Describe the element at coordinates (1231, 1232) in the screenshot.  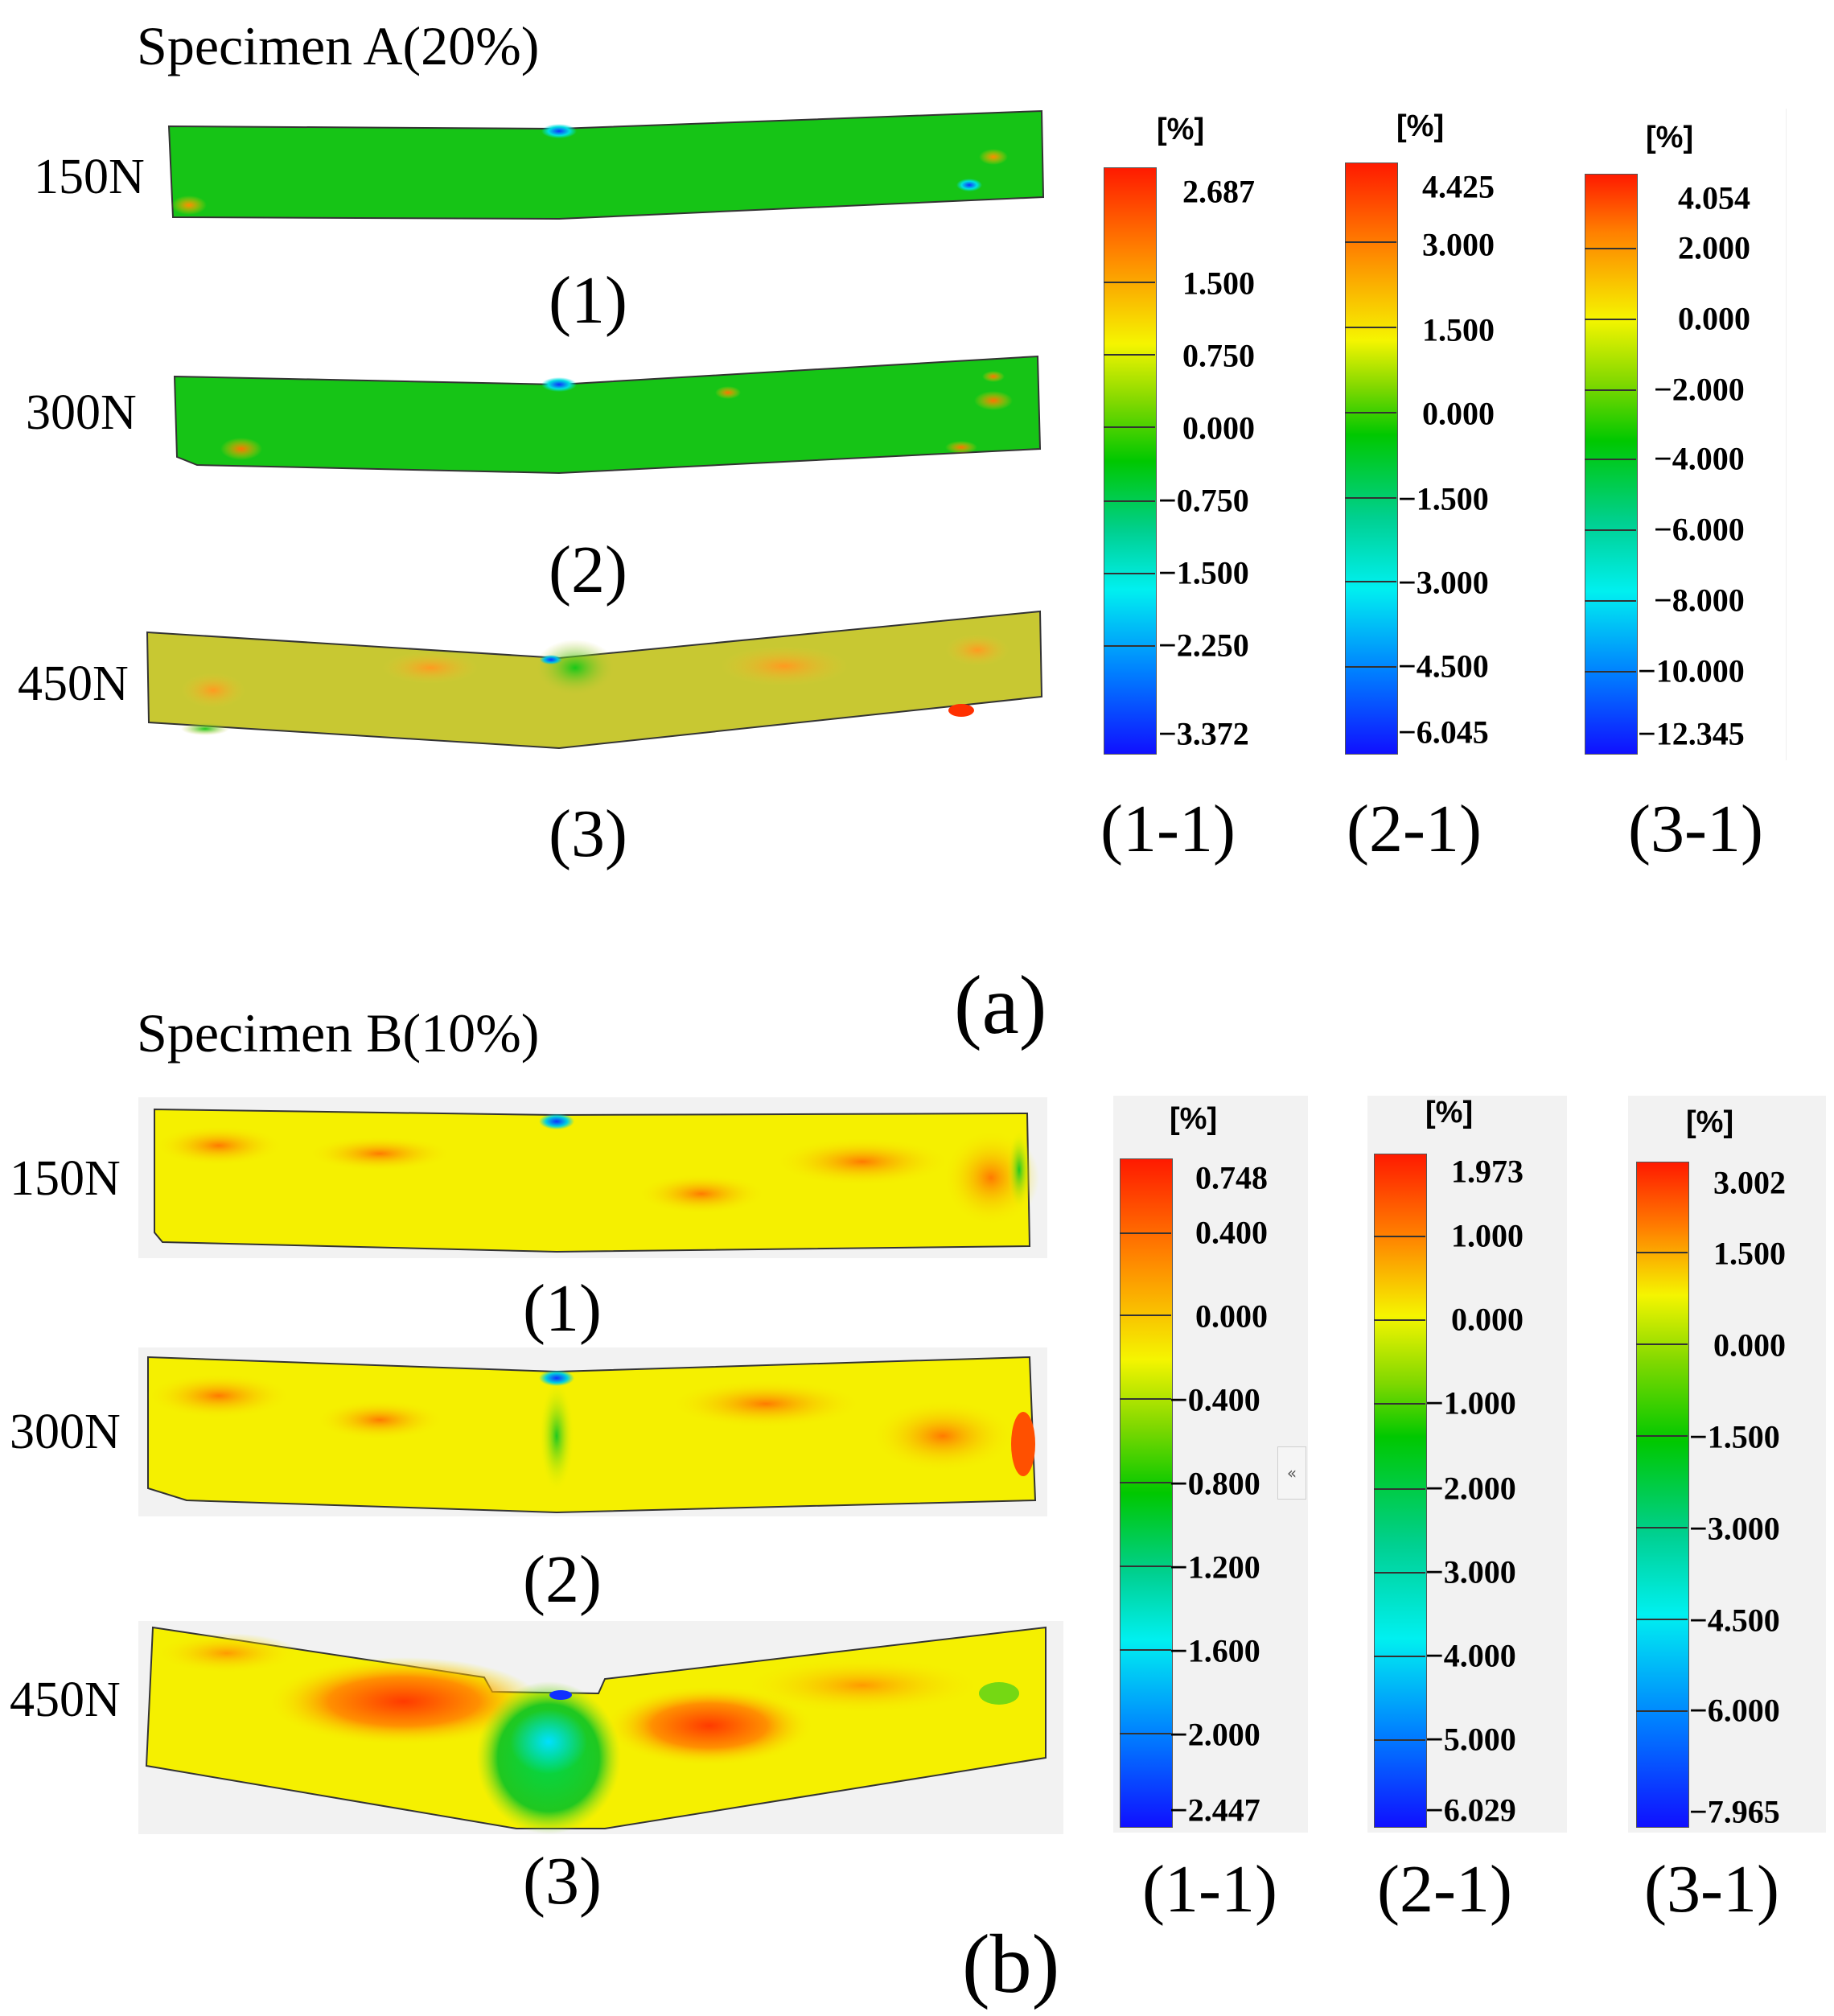
I see `colorbar-tick: 0.400` at that location.